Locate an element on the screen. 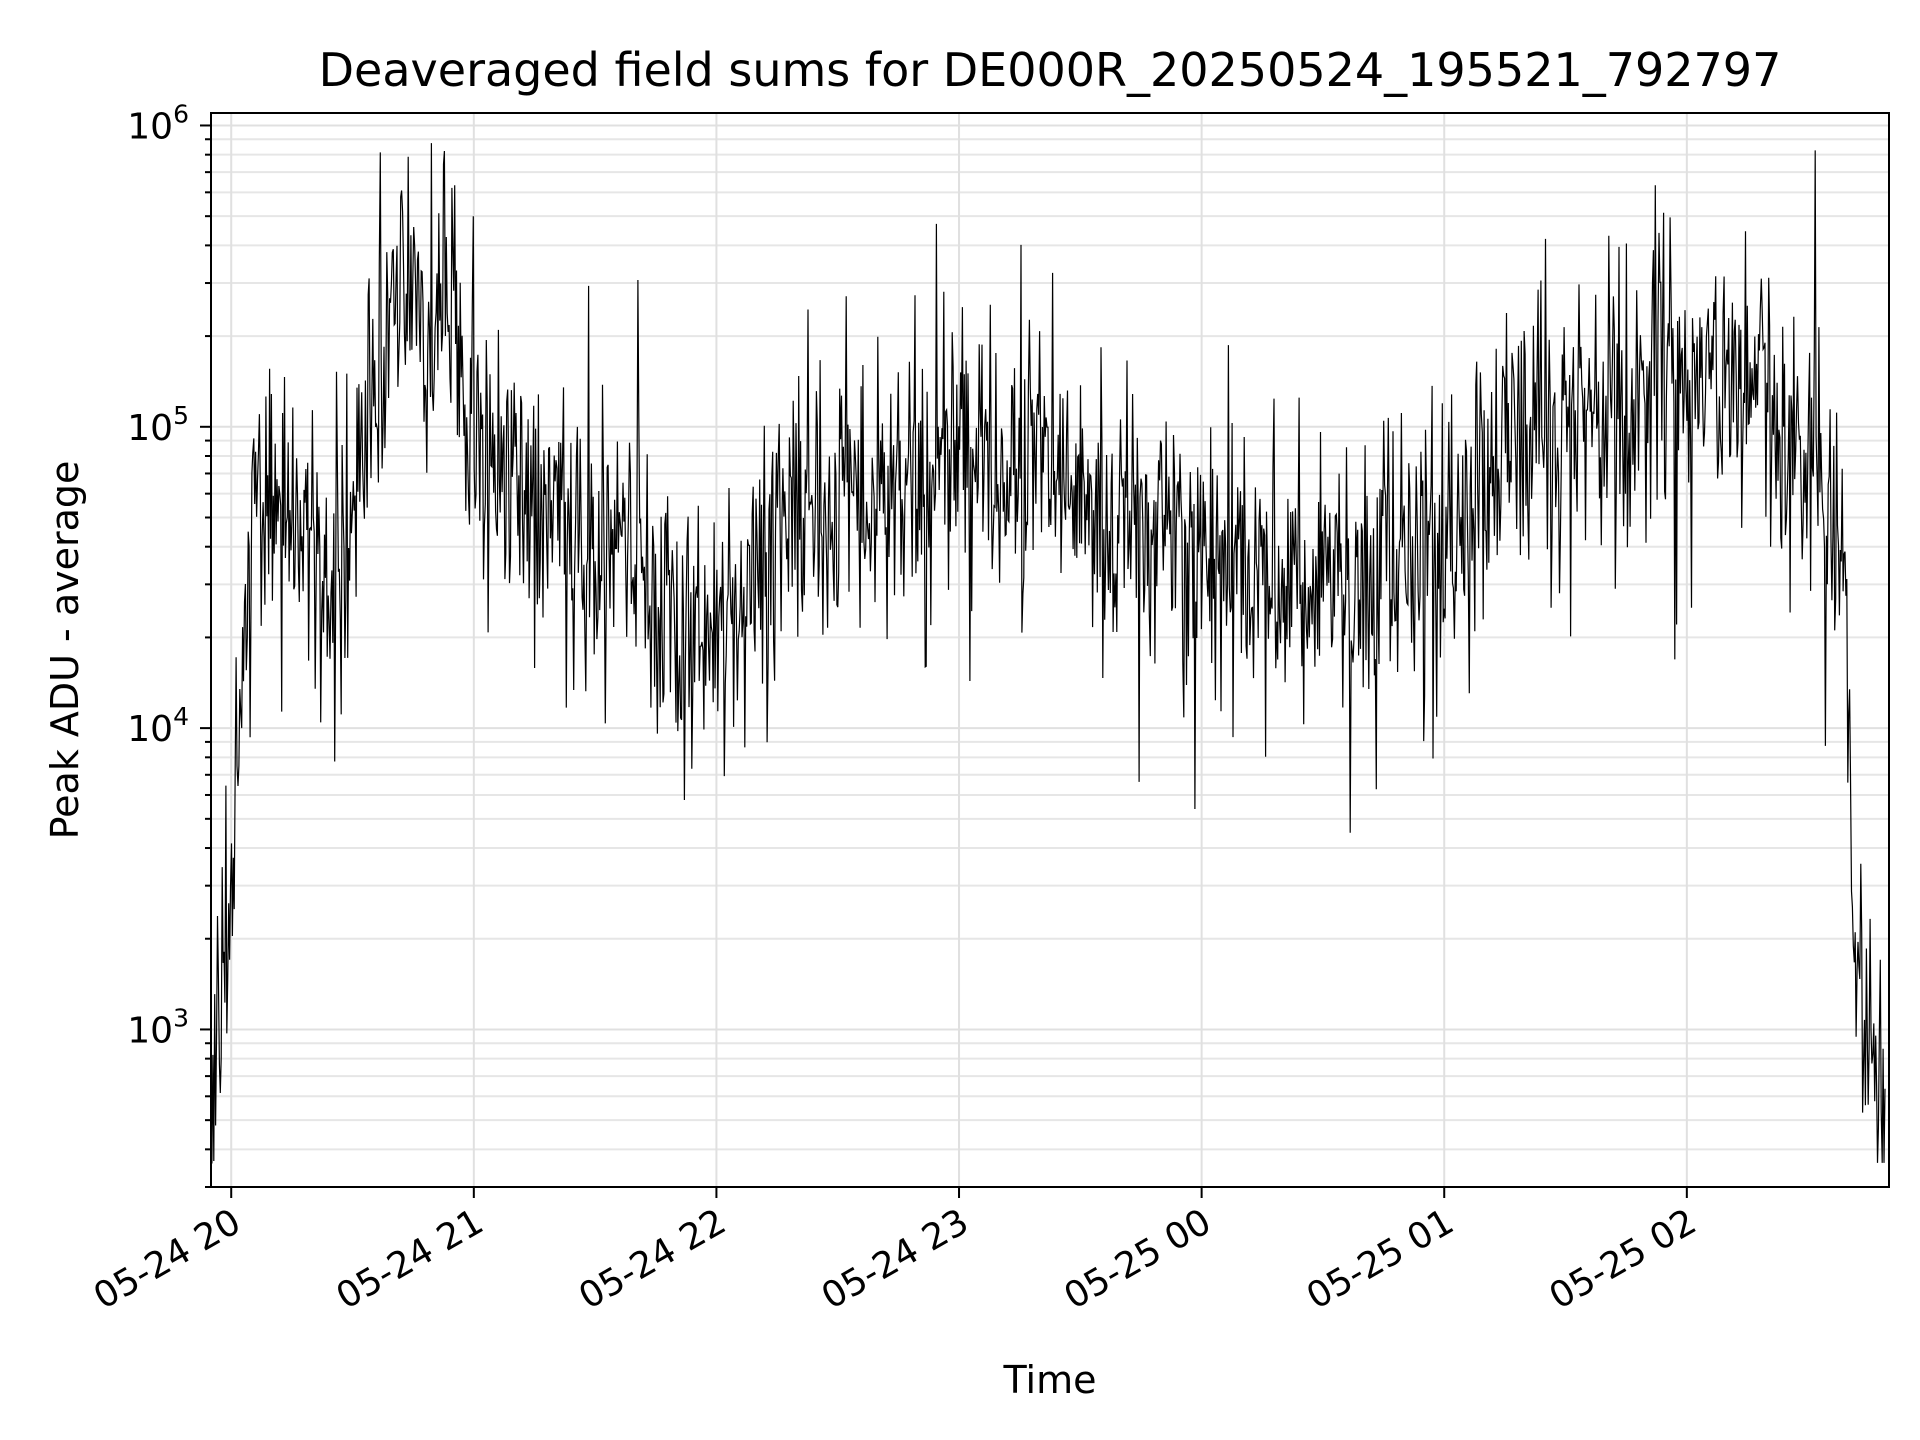 This screenshot has width=1920, height=1440. x-tick-label: 05-25 02 is located at coordinates (1623, 1259).